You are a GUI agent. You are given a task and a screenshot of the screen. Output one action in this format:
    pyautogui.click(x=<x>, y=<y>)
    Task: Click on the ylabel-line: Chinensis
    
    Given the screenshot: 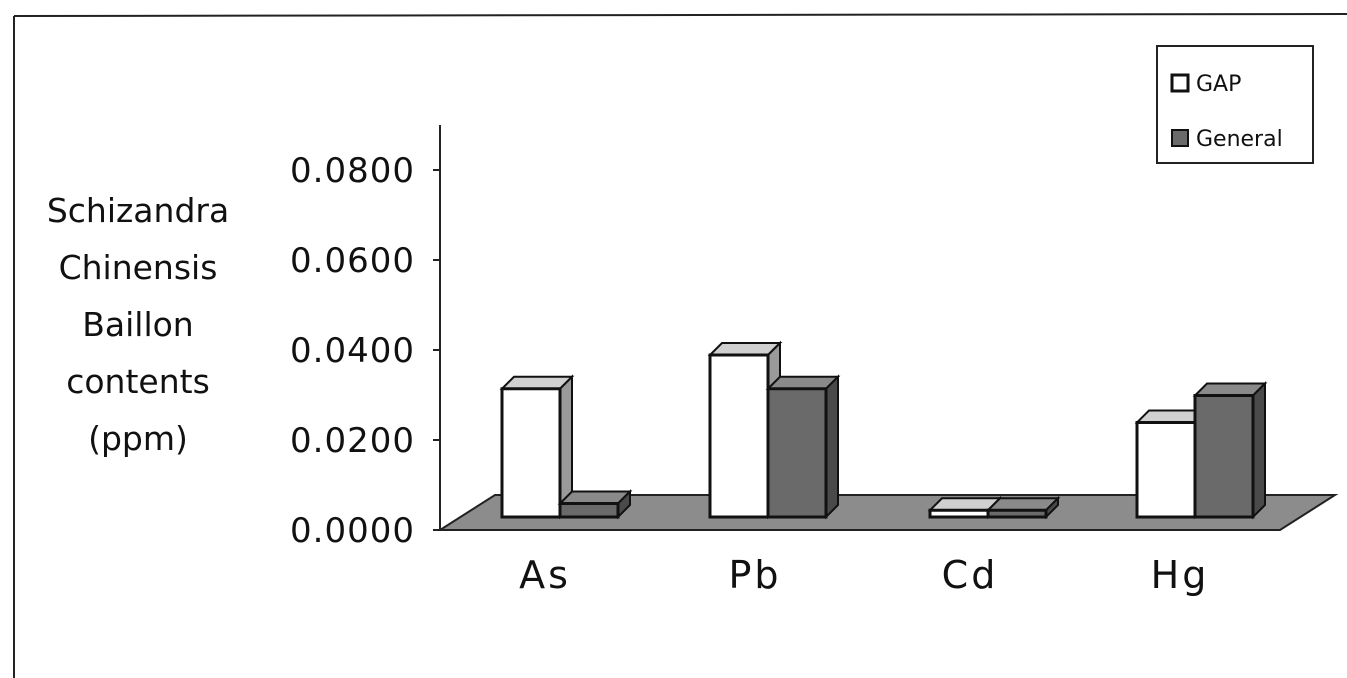 What is the action you would take?
    pyautogui.click(x=138, y=267)
    